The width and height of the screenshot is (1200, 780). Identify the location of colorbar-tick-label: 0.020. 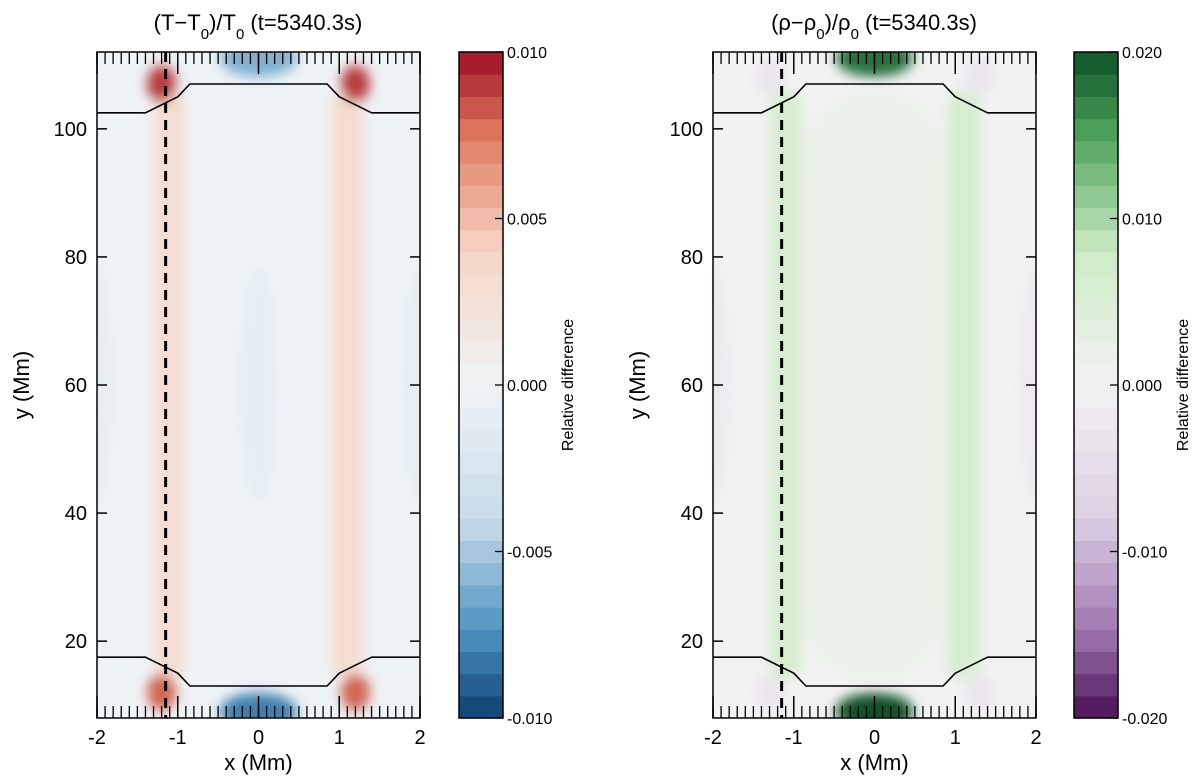
(1142, 53).